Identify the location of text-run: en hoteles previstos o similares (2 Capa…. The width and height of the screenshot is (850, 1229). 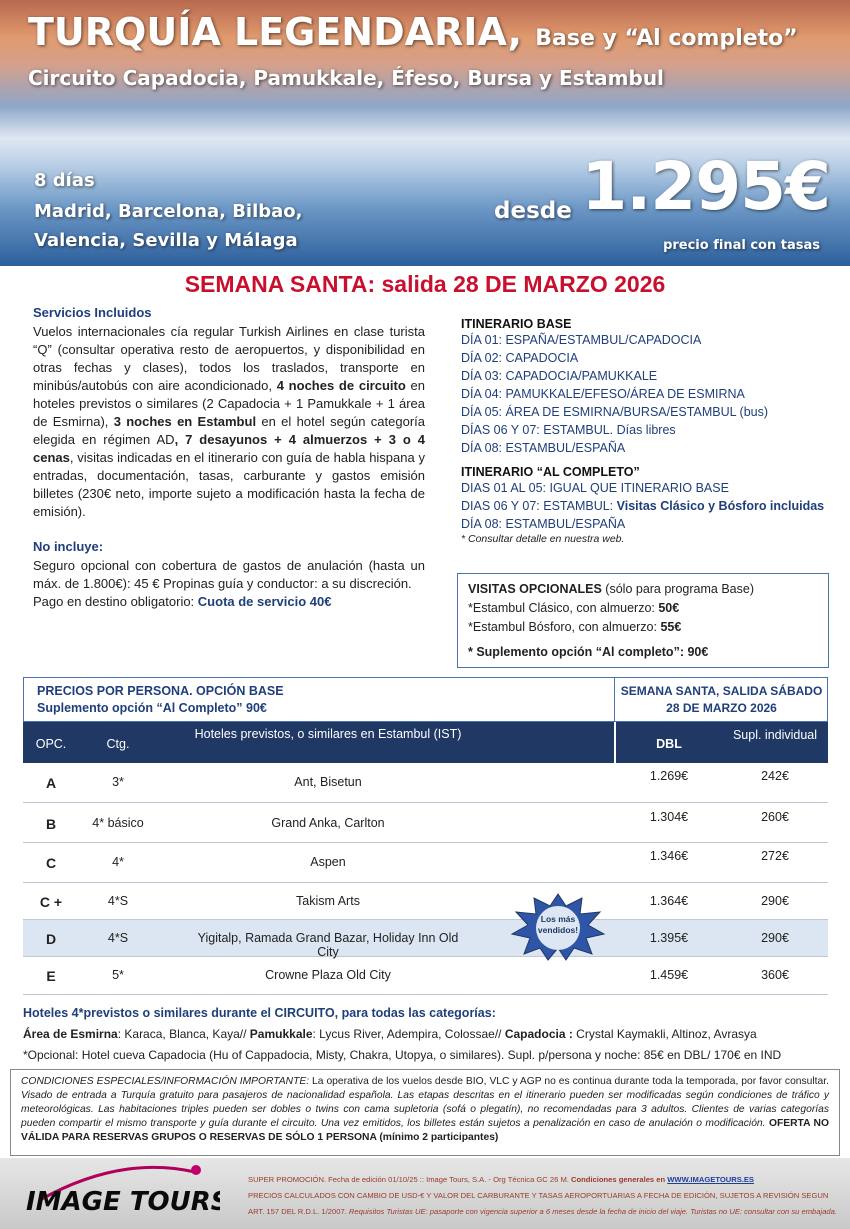
(229, 403).